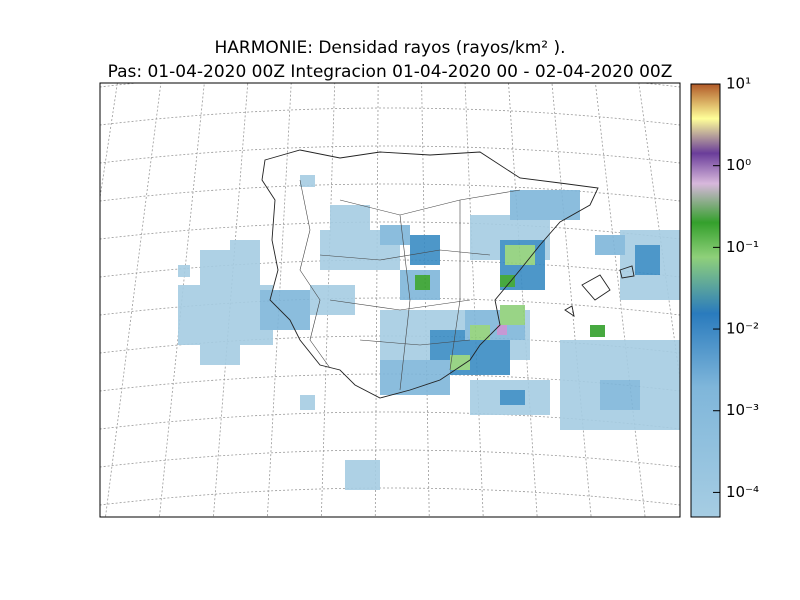 This screenshot has width=800, height=600. I want to click on colorbar-tick-label: 10⁻², so click(742, 329).